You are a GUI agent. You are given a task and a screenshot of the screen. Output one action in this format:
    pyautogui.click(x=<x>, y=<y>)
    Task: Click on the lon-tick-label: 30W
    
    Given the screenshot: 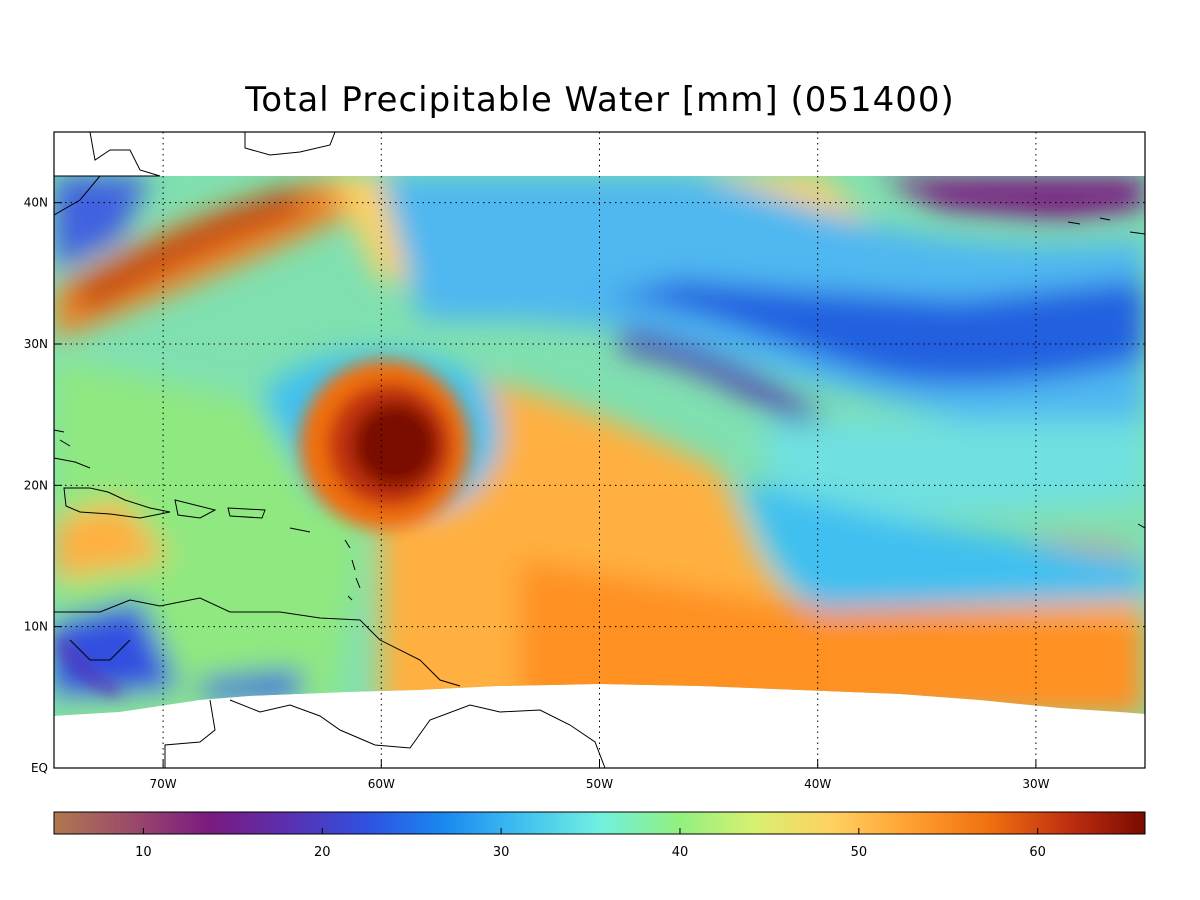 What is the action you would take?
    pyautogui.click(x=1035, y=784)
    